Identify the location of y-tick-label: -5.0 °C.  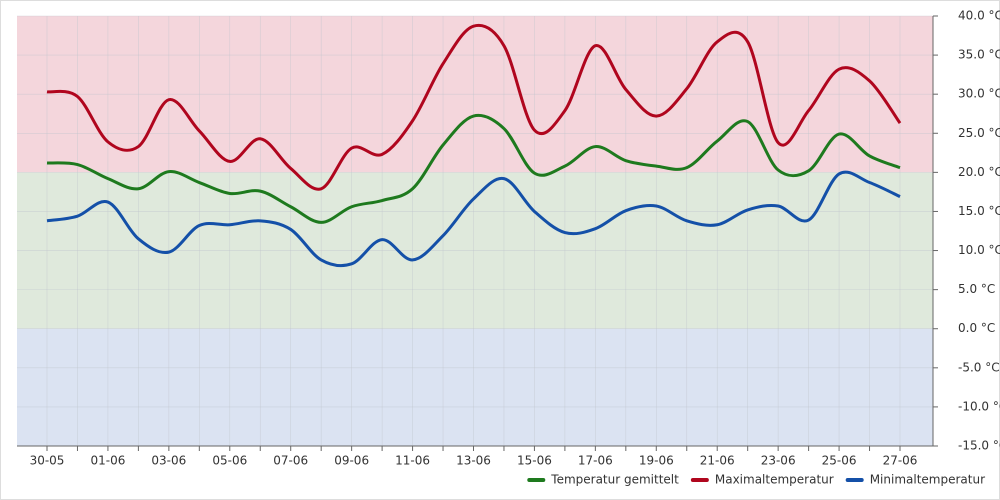
(979, 367).